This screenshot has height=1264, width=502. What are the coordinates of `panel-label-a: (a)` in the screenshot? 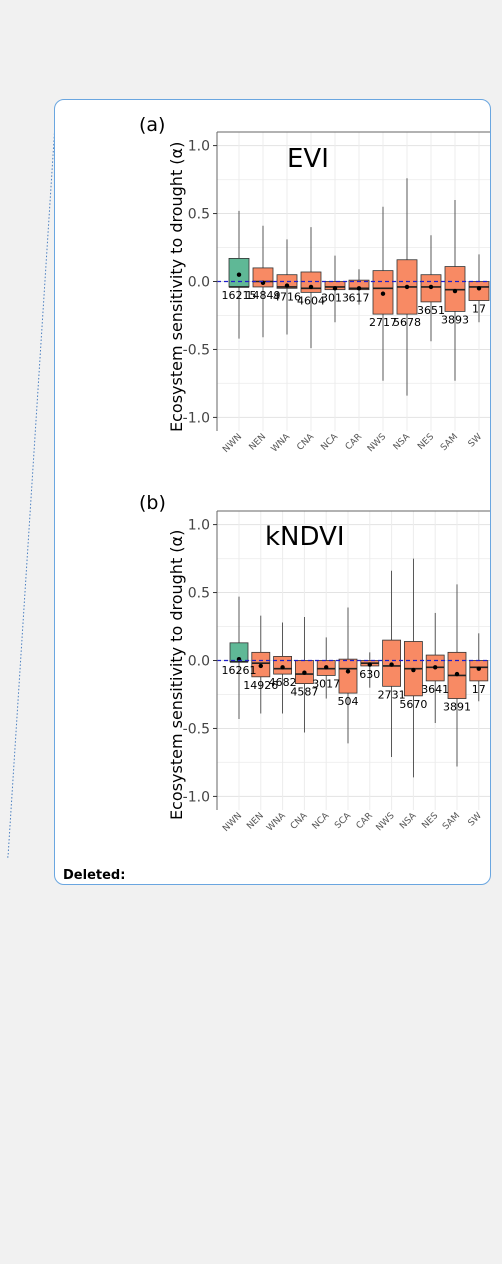 It's located at (152, 125).